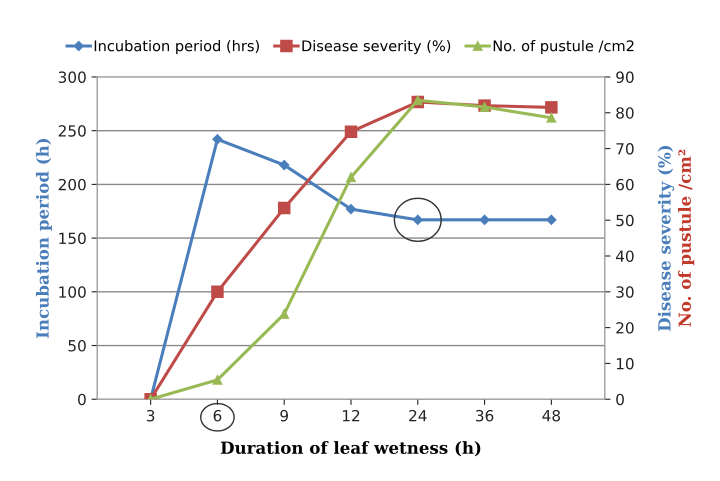 This screenshot has width=720, height=481. What do you see at coordinates (72, 131) in the screenshot?
I see `y-tick-label: 250` at bounding box center [72, 131].